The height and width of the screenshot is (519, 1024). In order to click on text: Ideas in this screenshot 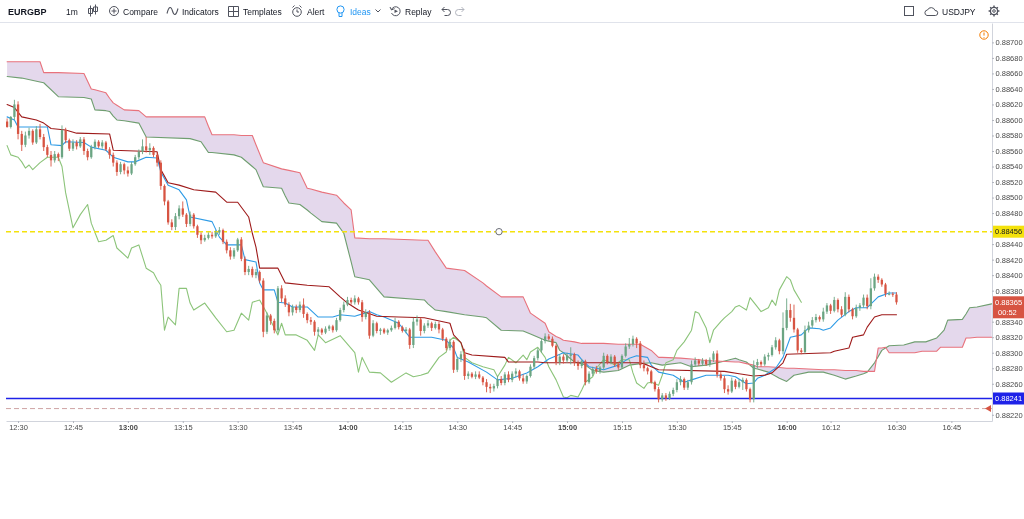, I will do `click(360, 11)`.